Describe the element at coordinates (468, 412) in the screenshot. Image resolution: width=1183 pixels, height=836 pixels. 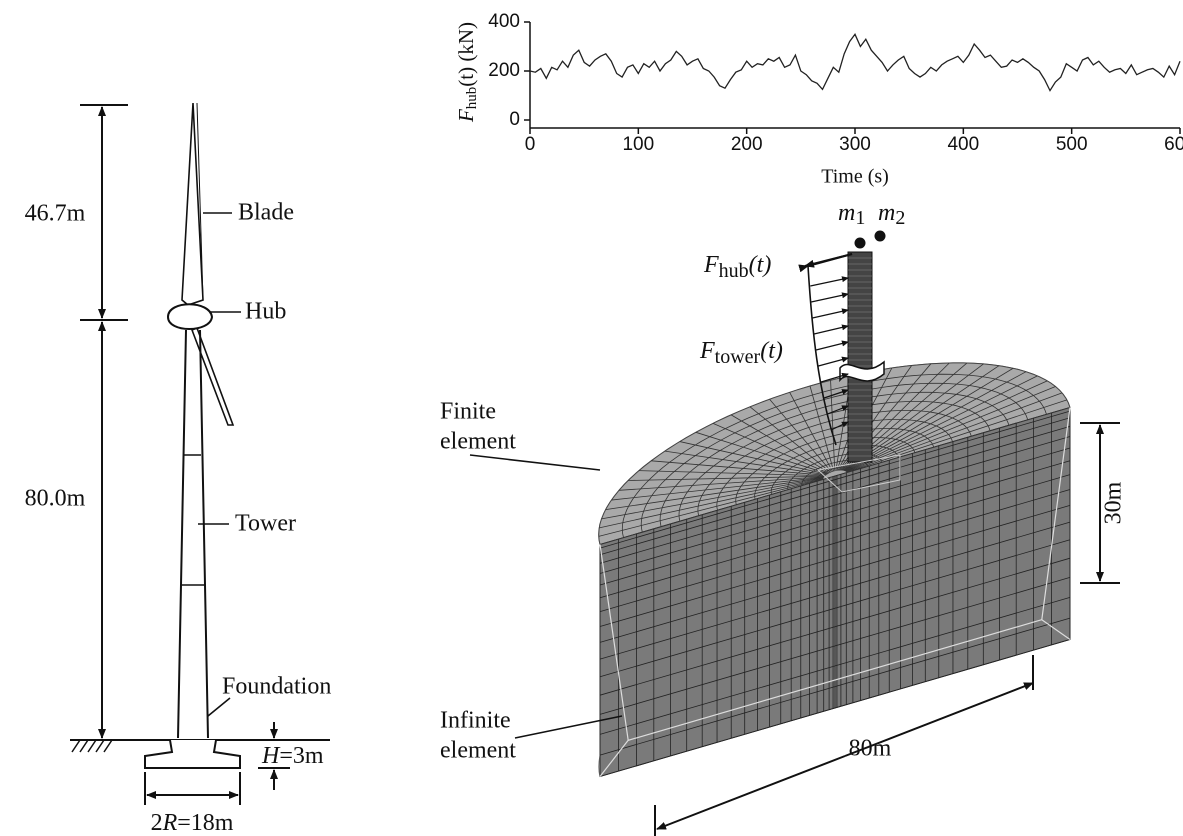
I see `region-label: Finite` at that location.